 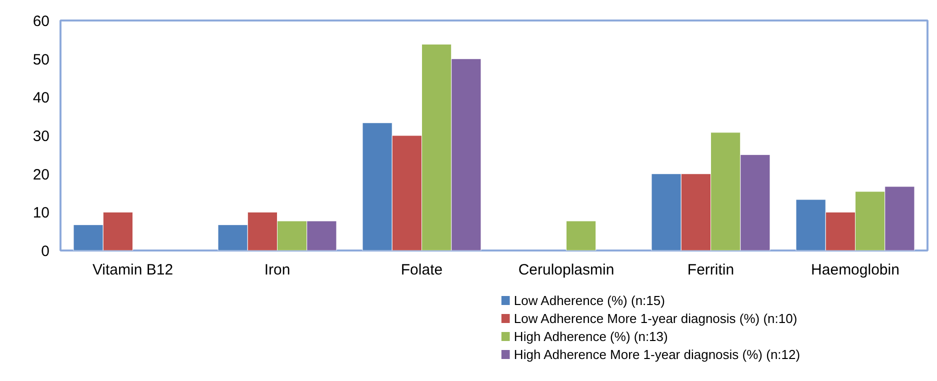 I want to click on y-tick-label: 40, so click(x=41, y=98).